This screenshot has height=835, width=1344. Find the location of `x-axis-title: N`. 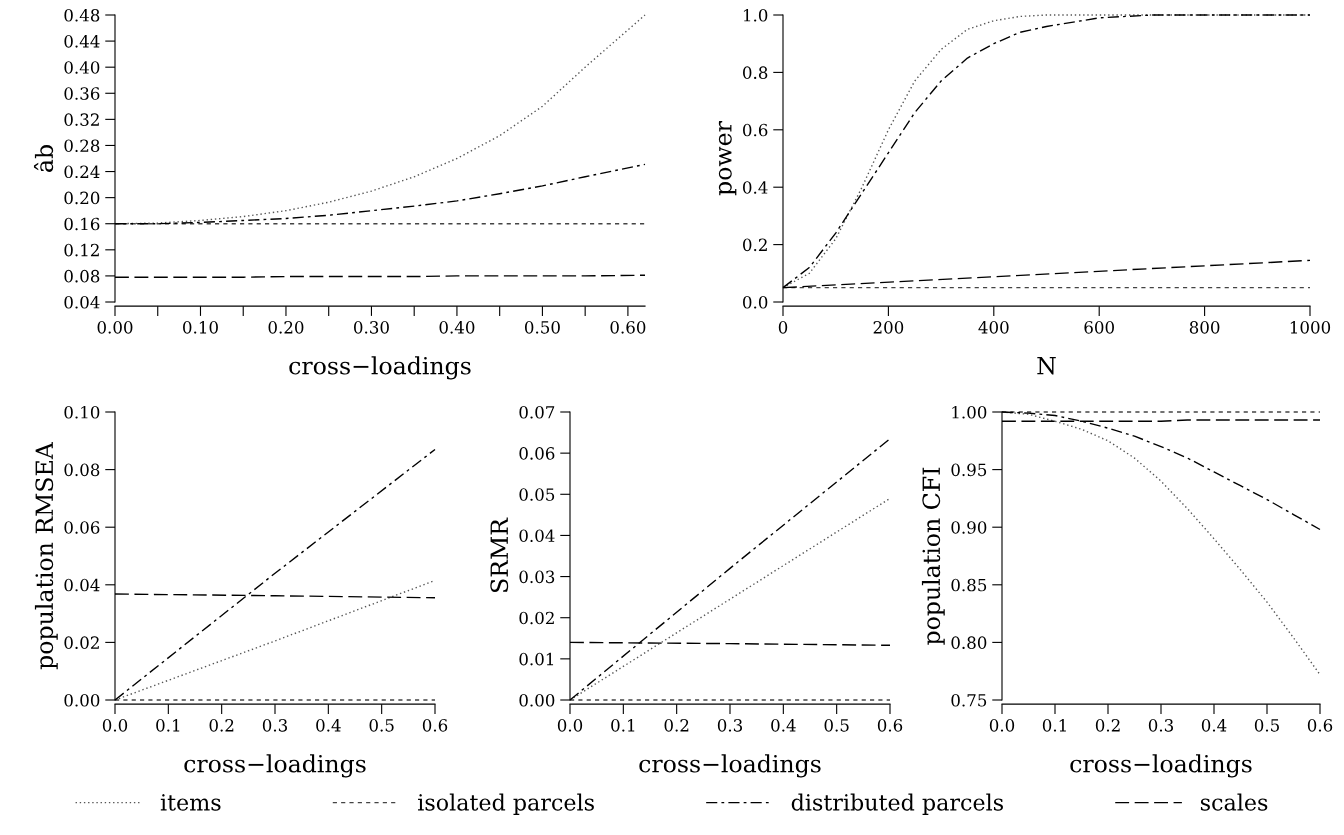

x-axis-title: N is located at coordinates (1046, 366).